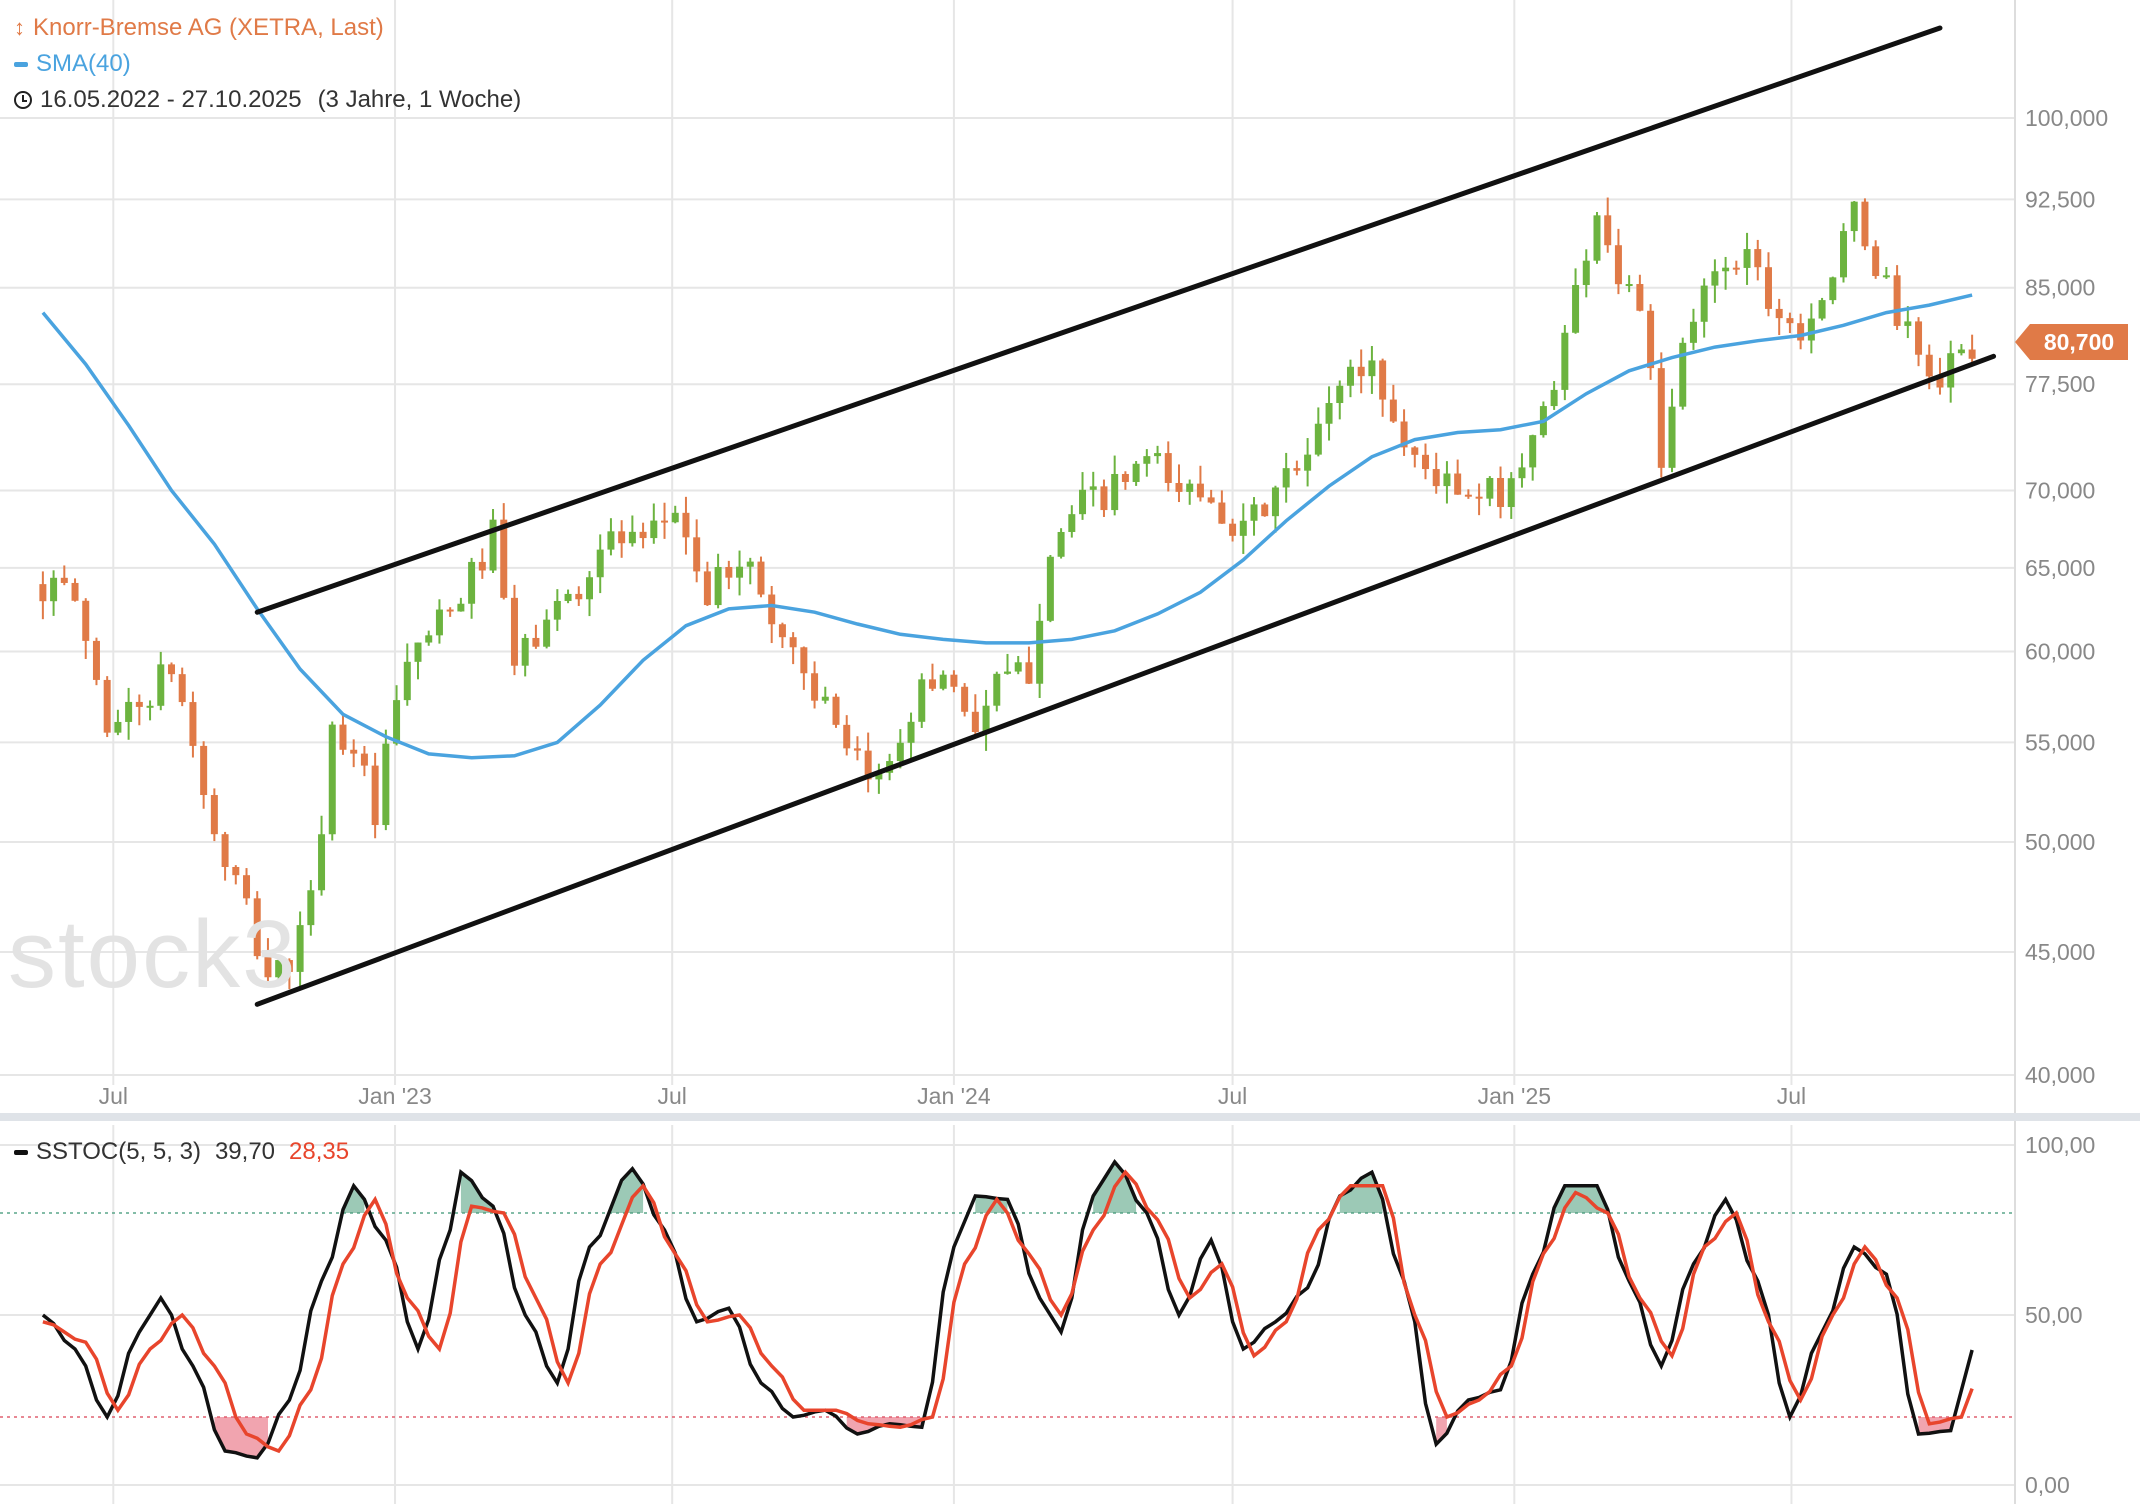 The image size is (2140, 1504). What do you see at coordinates (2060, 384) in the screenshot?
I see `price-tick-label: 77,500` at bounding box center [2060, 384].